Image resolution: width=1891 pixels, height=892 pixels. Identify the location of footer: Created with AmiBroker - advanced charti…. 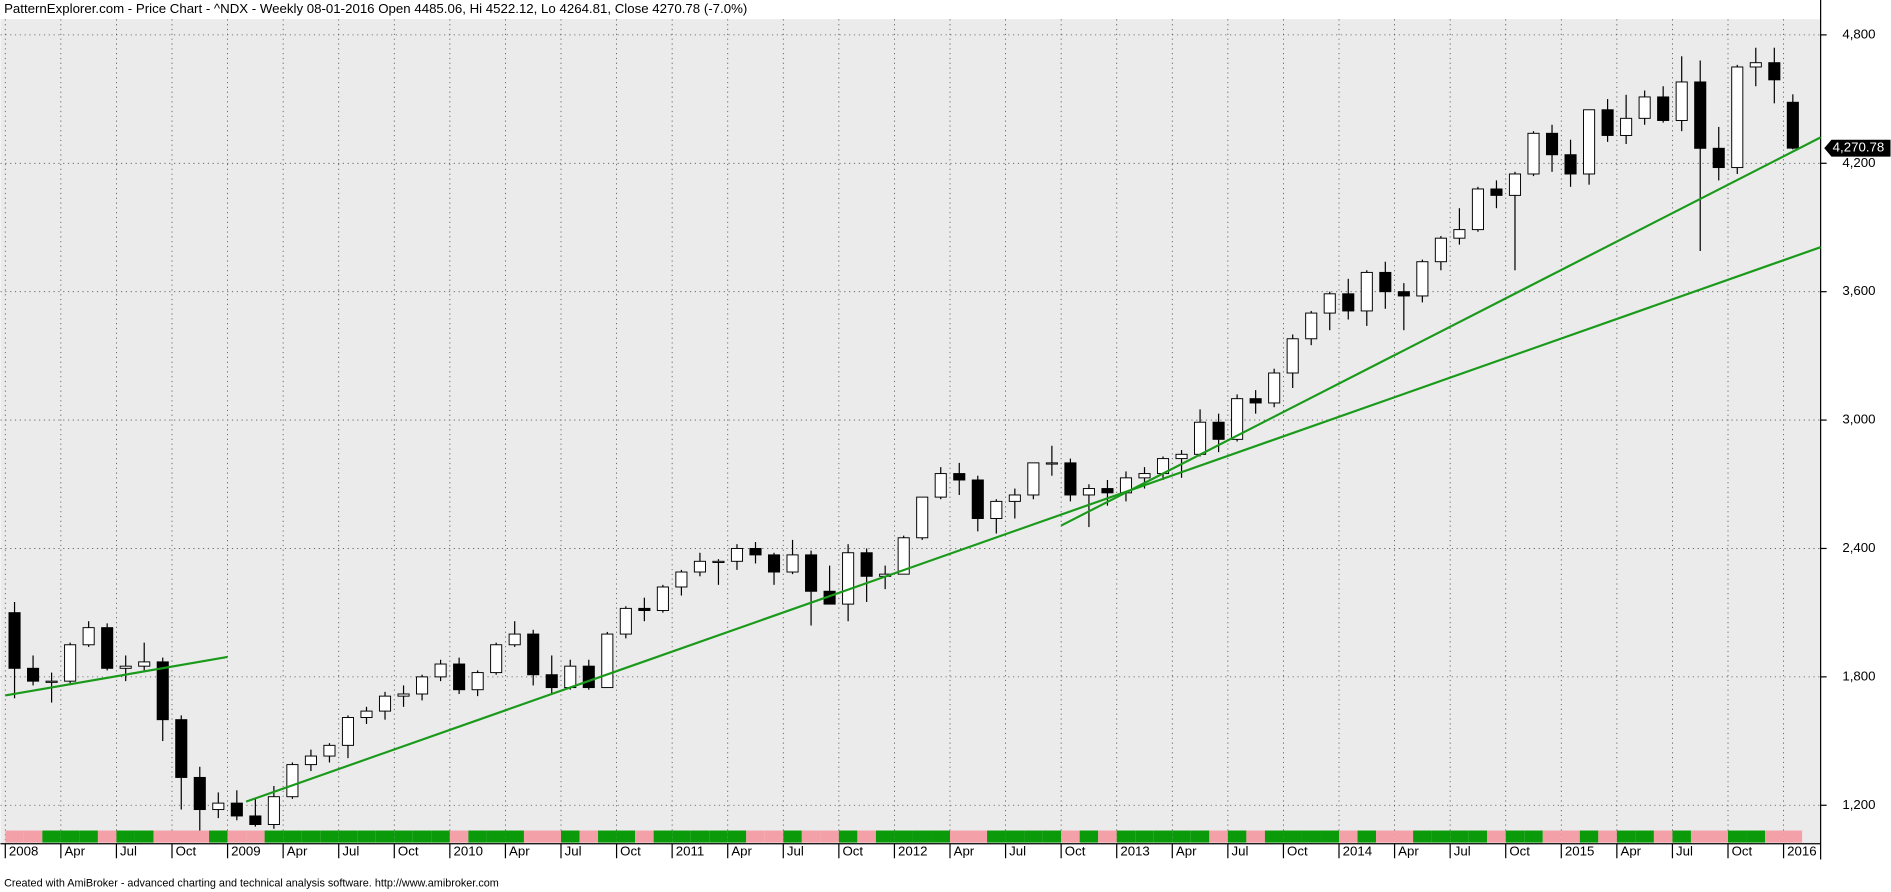
(251, 883).